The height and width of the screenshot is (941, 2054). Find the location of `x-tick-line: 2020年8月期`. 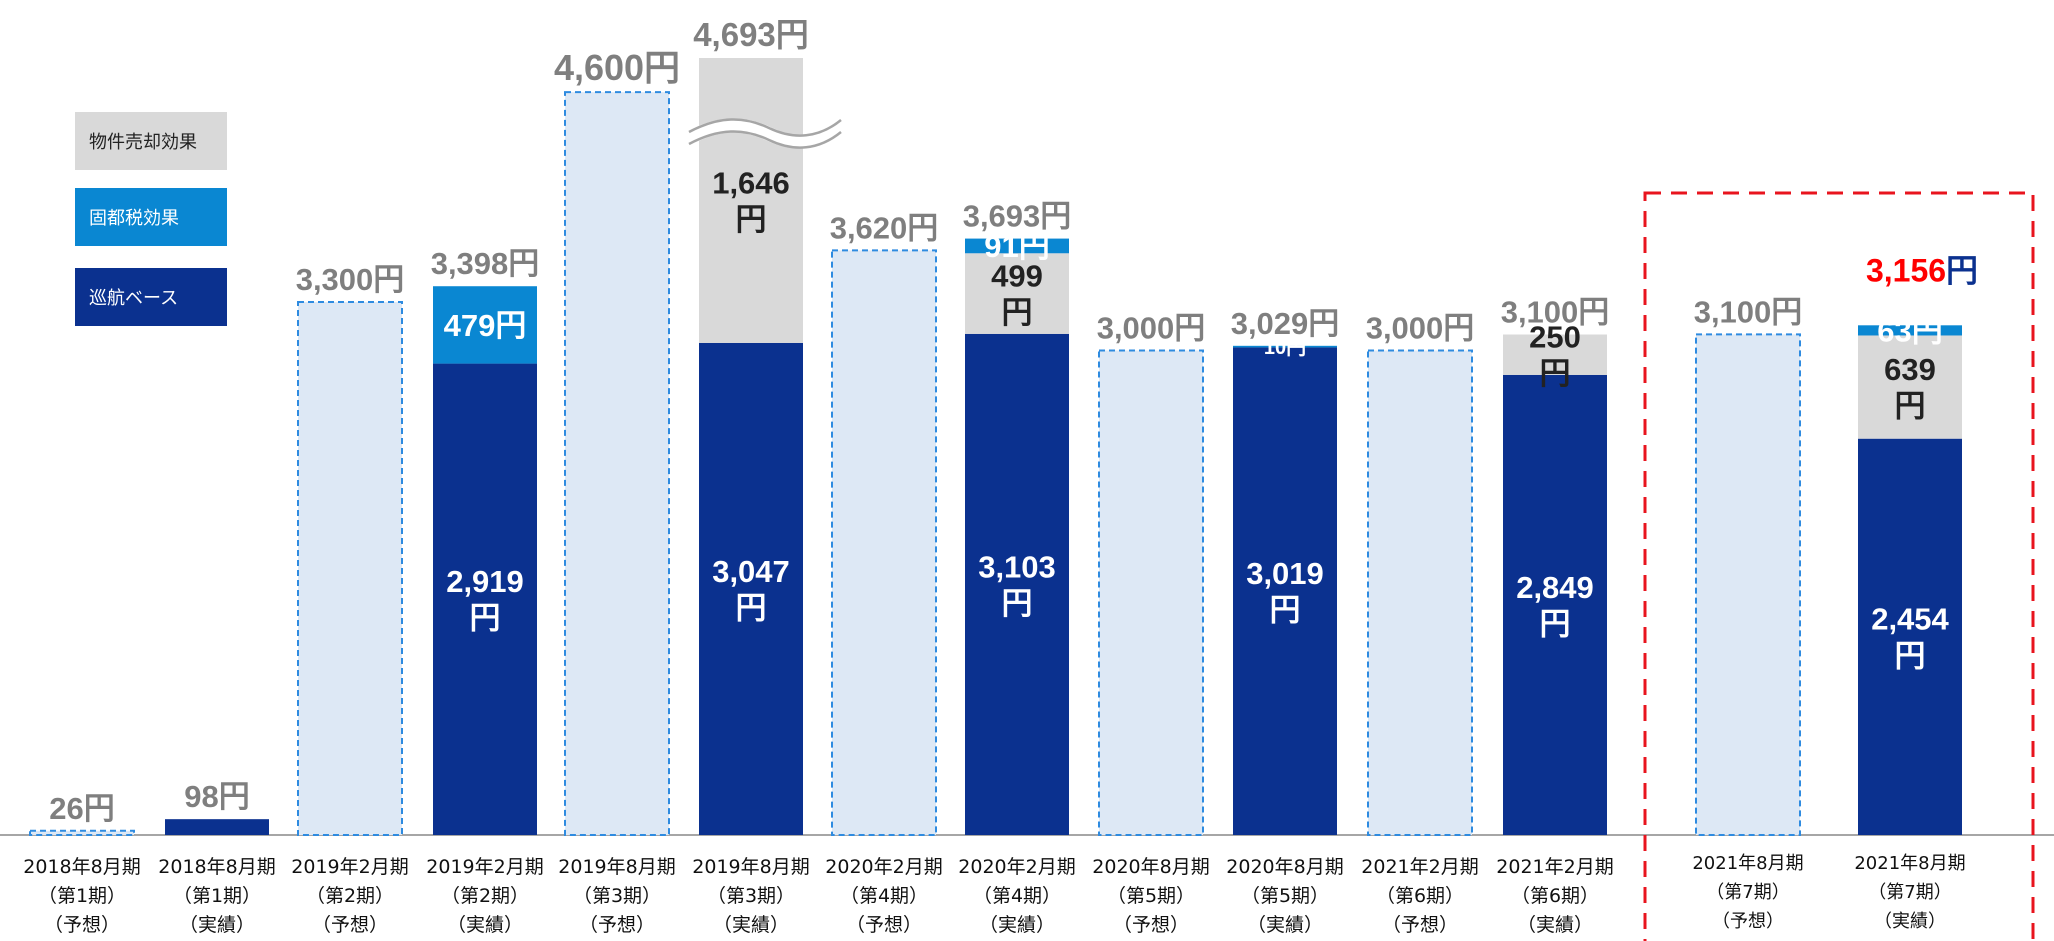

x-tick-line: 2020年8月期 is located at coordinates (1151, 867).